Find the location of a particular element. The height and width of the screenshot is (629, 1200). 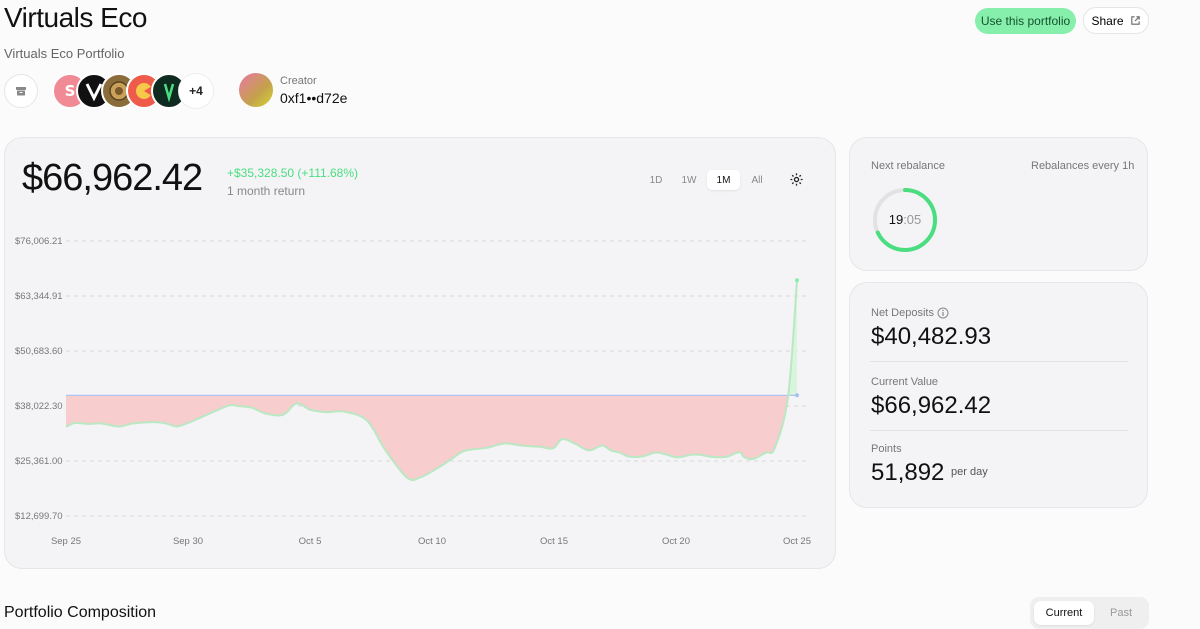

current-value: $66,962.42 is located at coordinates (931, 405).